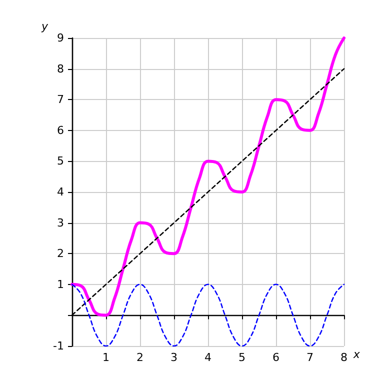  I want to click on x-tick-label: 7, so click(310, 357).